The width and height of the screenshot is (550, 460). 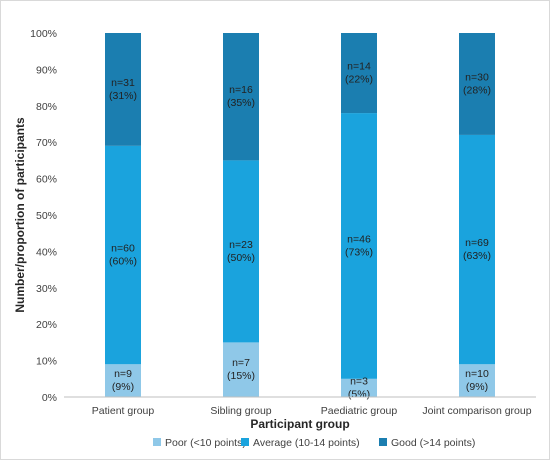 What do you see at coordinates (46, 143) in the screenshot?
I see `y-tick-label: 70%` at bounding box center [46, 143].